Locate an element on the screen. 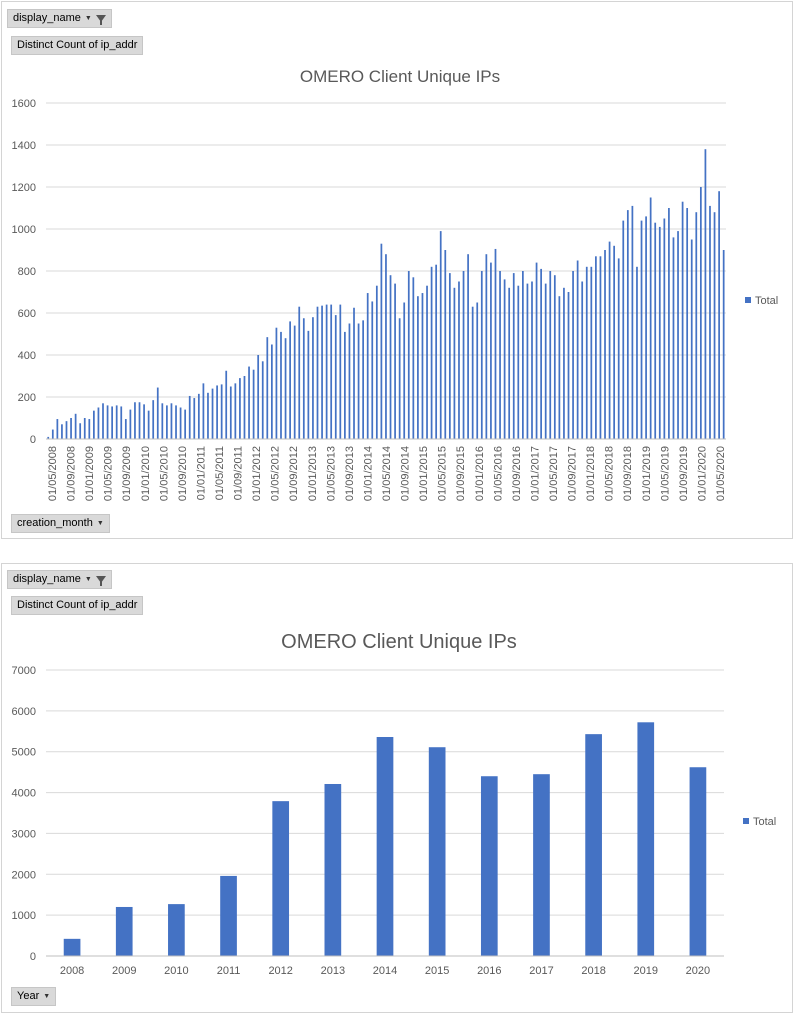  x-tick-label: 2013 is located at coordinates (333, 971).